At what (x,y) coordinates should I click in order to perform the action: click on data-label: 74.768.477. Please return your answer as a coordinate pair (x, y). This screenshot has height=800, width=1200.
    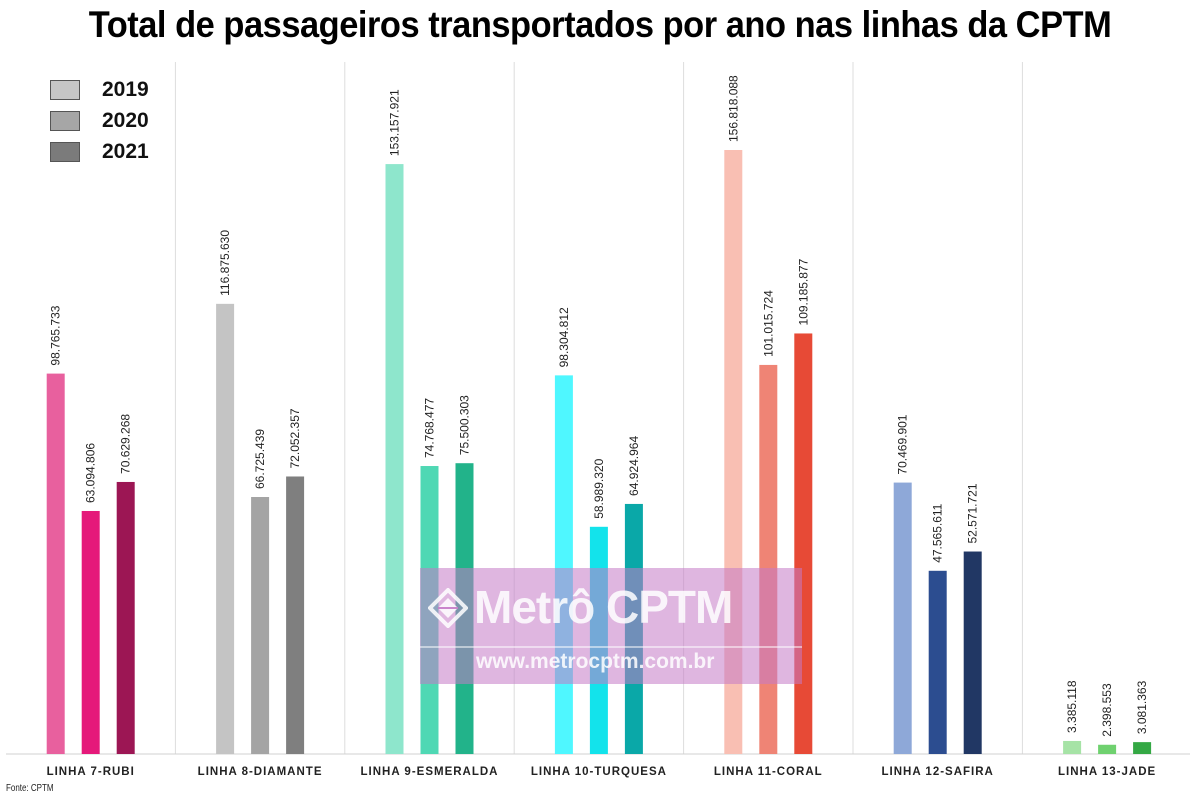
    Looking at the image, I should click on (430, 428).